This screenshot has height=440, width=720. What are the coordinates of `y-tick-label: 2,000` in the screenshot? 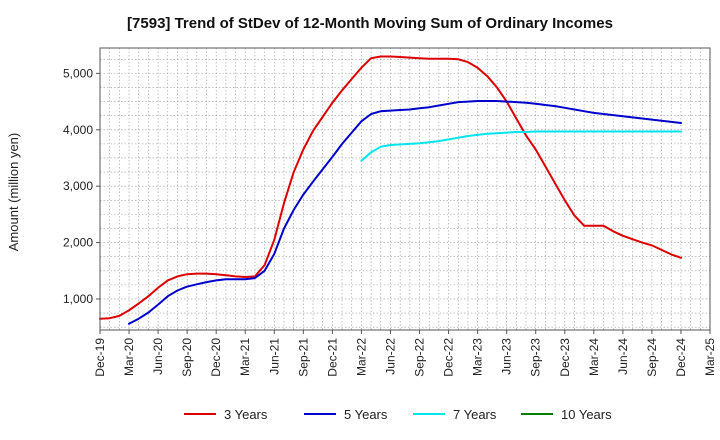 It's located at (78, 243).